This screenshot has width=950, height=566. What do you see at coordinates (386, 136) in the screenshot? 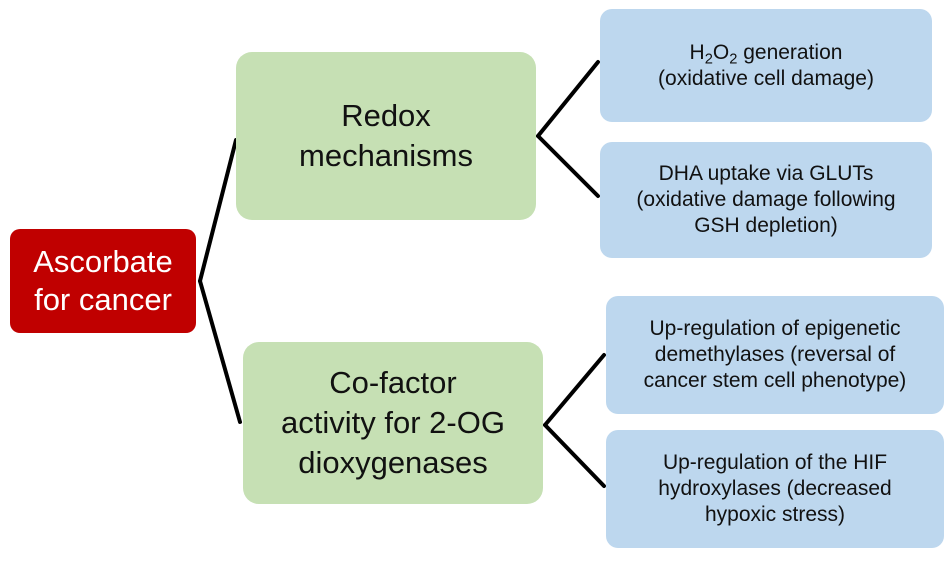
I see `branch-node-redox-mechanisms: Redox mechanisms` at bounding box center [386, 136].